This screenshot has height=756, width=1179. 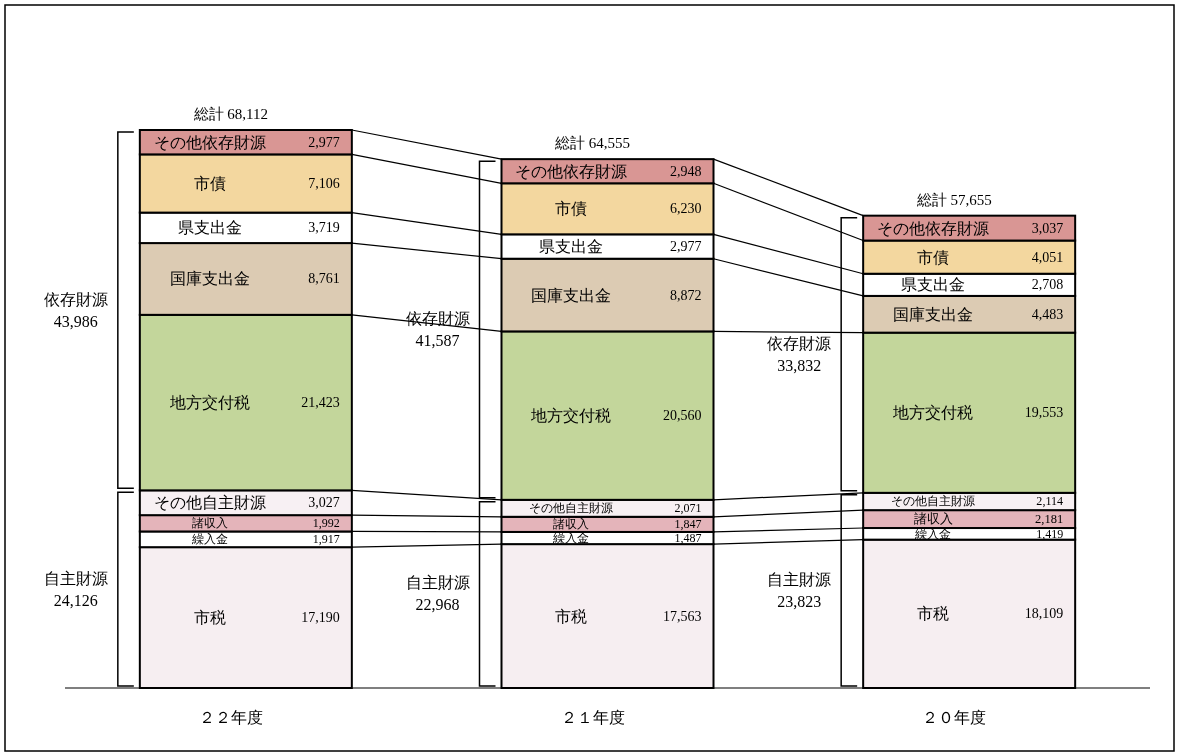 I want to click on annotation: 依存財源 33,832, so click(x=799, y=354).